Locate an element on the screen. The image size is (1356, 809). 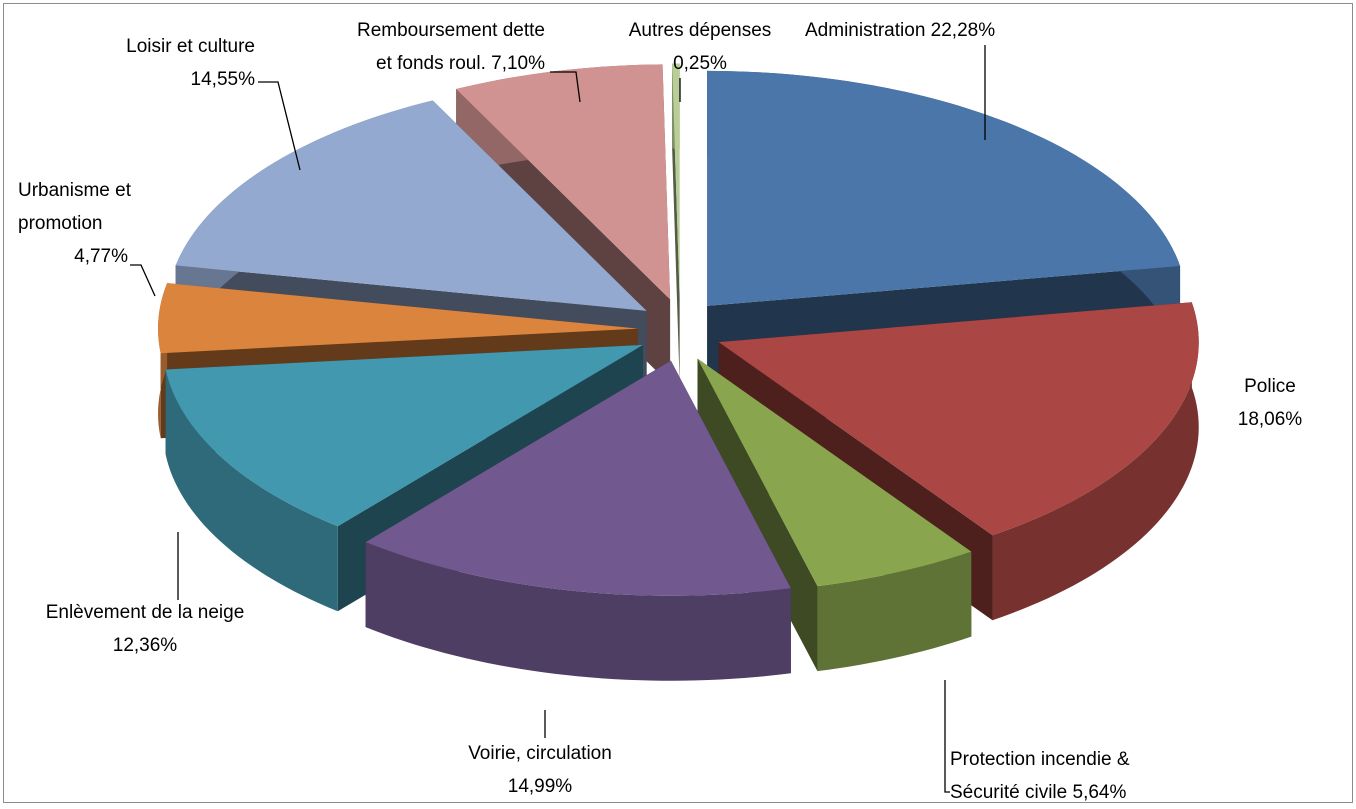
value-label: 14,55% is located at coordinates (222, 79).